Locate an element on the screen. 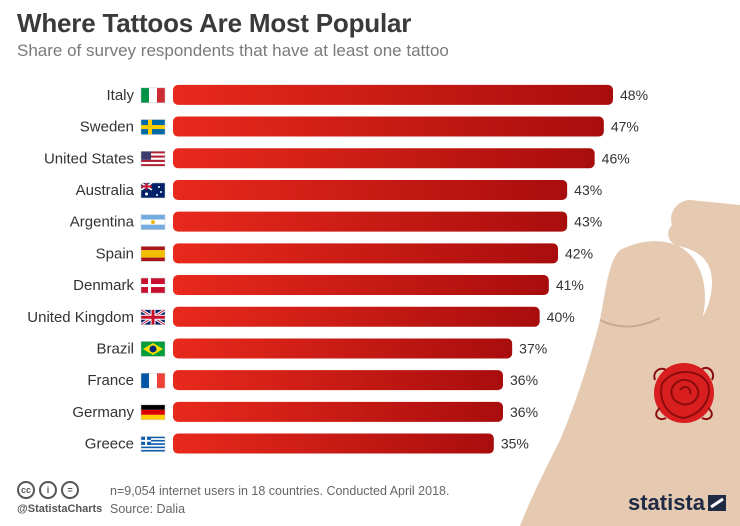 The image size is (740, 526). rose-tattoo-icon is located at coordinates (683, 393).